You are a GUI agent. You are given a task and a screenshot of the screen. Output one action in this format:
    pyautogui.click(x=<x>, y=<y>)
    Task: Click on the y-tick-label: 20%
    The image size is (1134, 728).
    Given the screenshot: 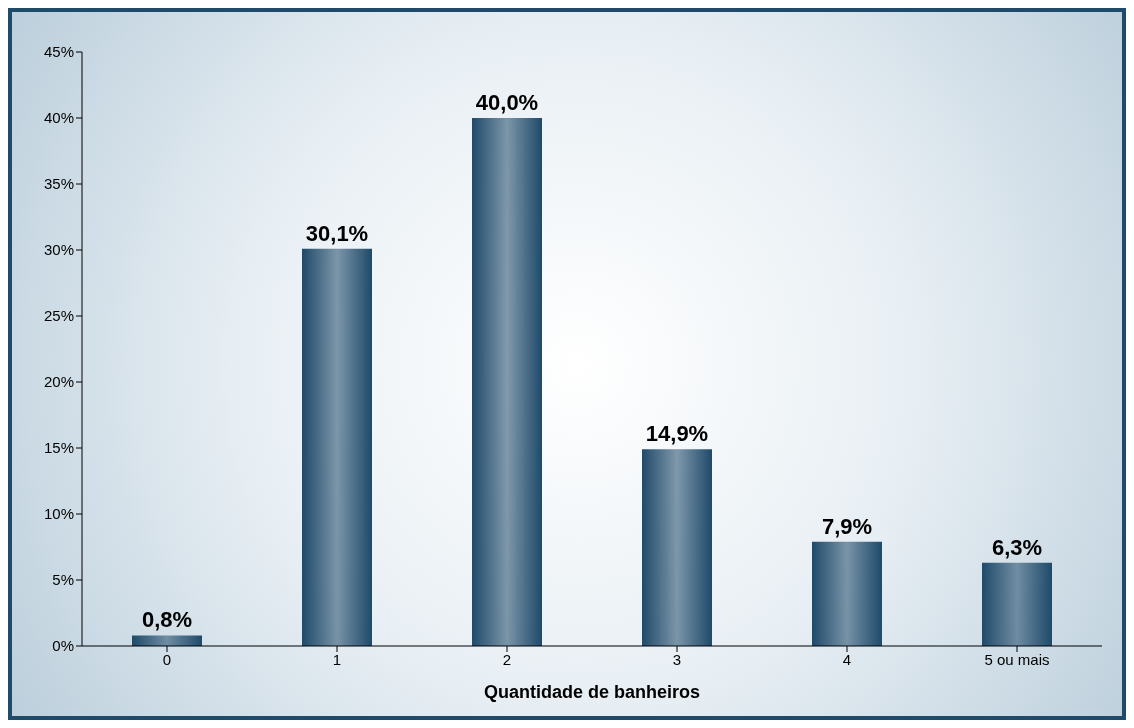 What is the action you would take?
    pyautogui.click(x=58, y=382)
    